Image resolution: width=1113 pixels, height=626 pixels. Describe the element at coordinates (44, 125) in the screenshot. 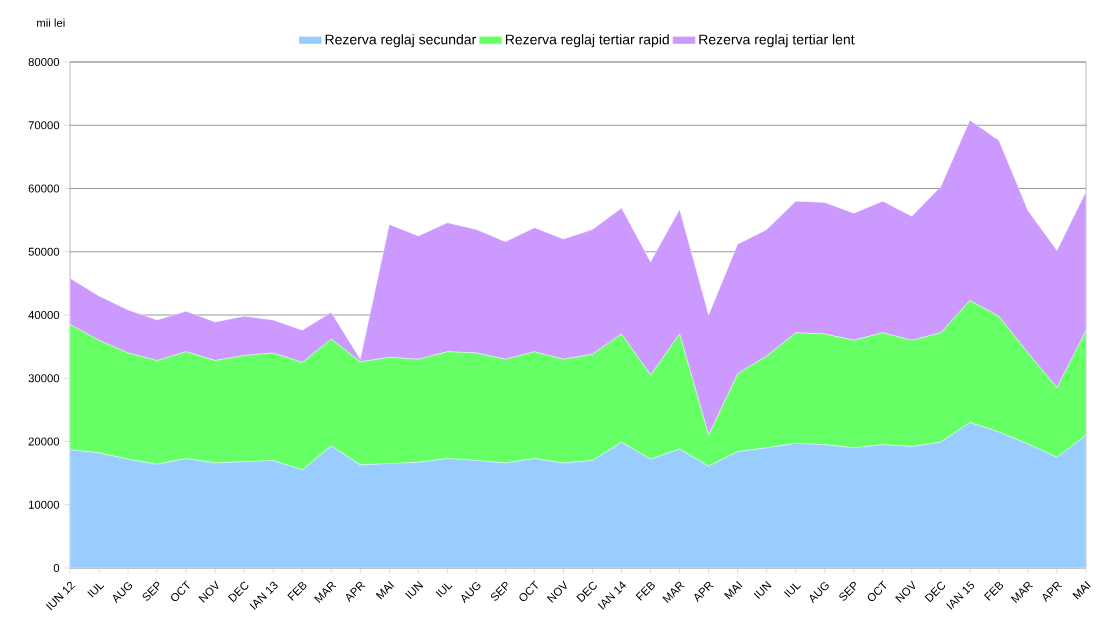

I see `y-tick-label: 70000` at that location.